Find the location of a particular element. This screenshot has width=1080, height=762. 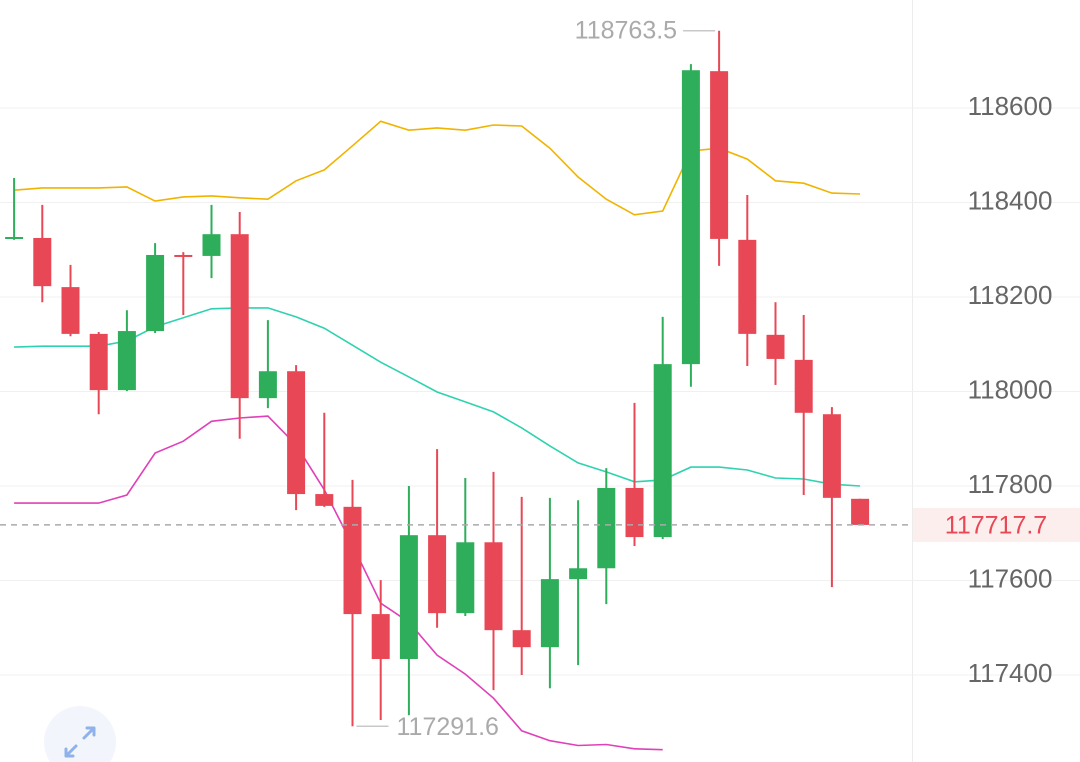

y-tick-label: 118200 is located at coordinates (1010, 295).